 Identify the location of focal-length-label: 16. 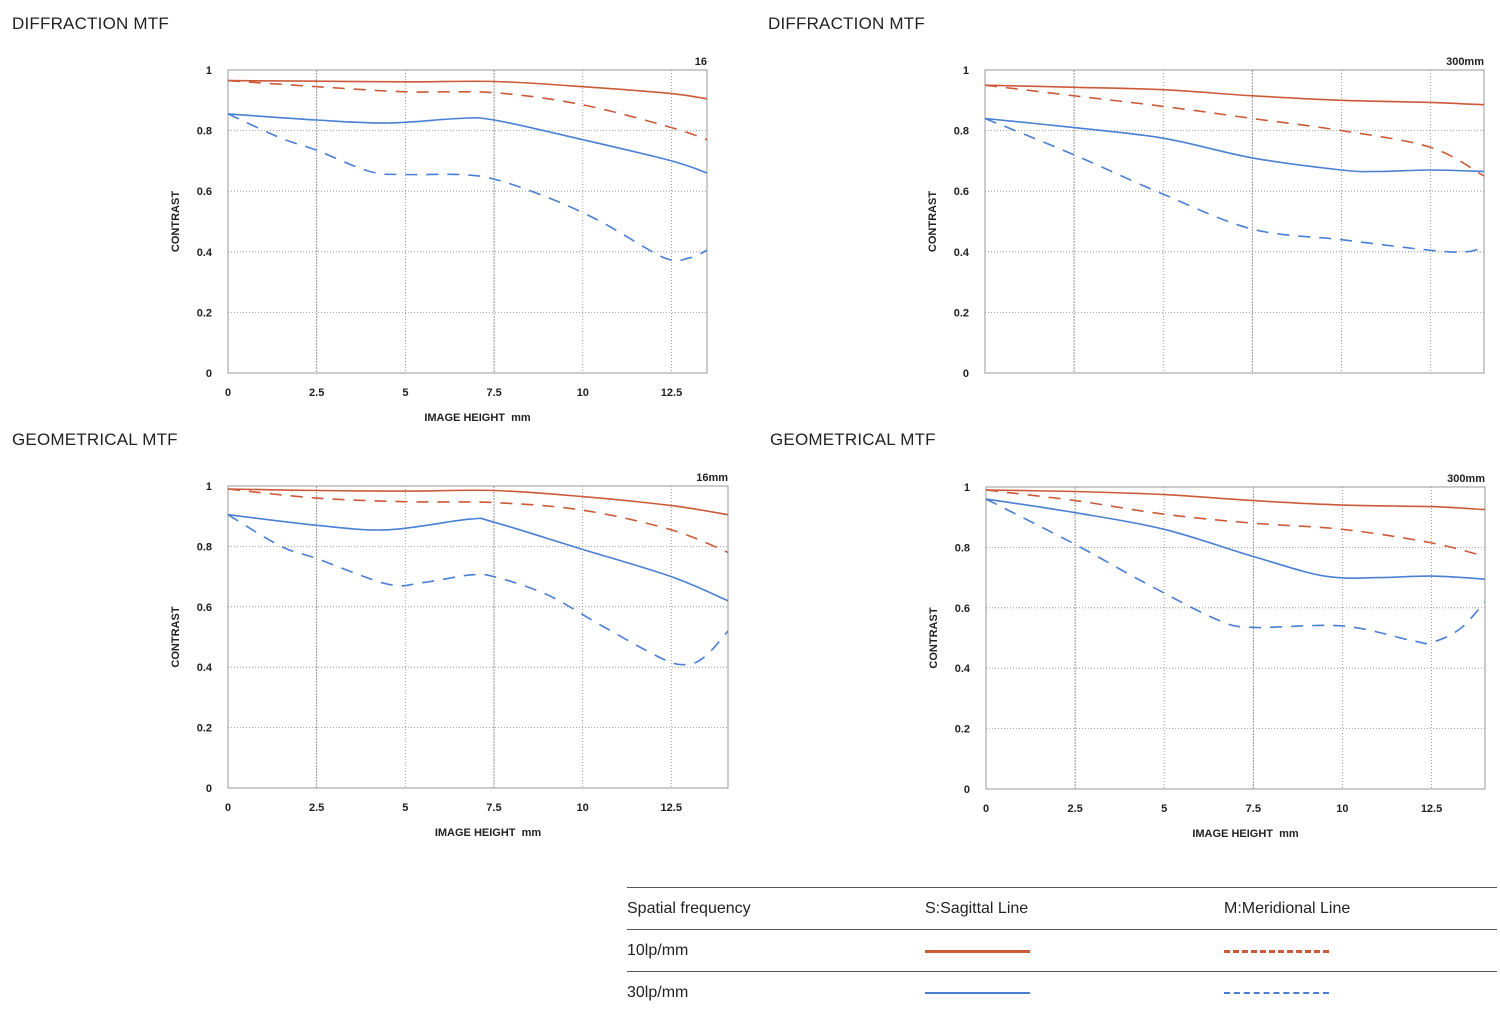
(701, 62).